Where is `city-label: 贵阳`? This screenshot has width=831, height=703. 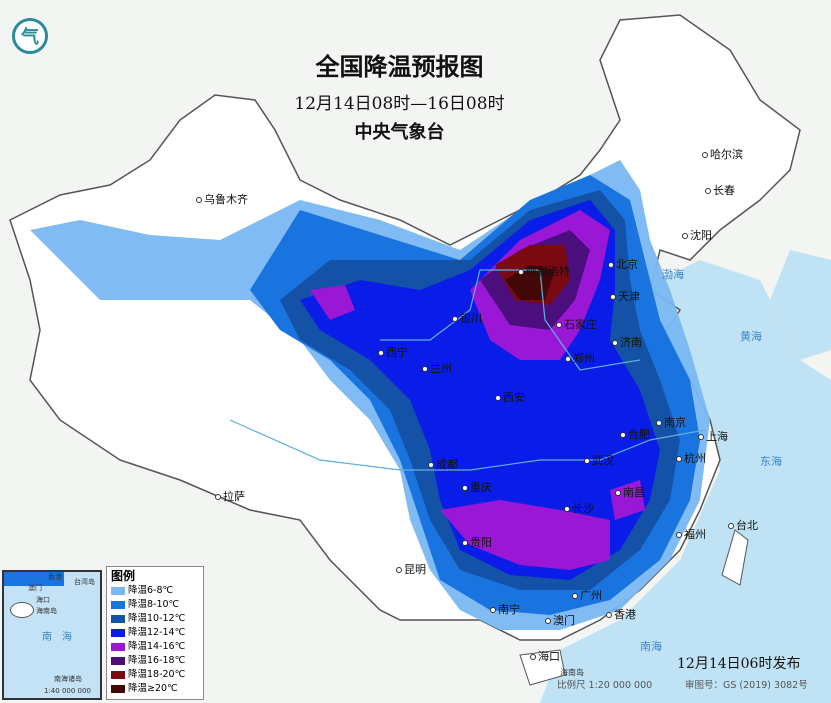
city-label: 贵阳 is located at coordinates (477, 542).